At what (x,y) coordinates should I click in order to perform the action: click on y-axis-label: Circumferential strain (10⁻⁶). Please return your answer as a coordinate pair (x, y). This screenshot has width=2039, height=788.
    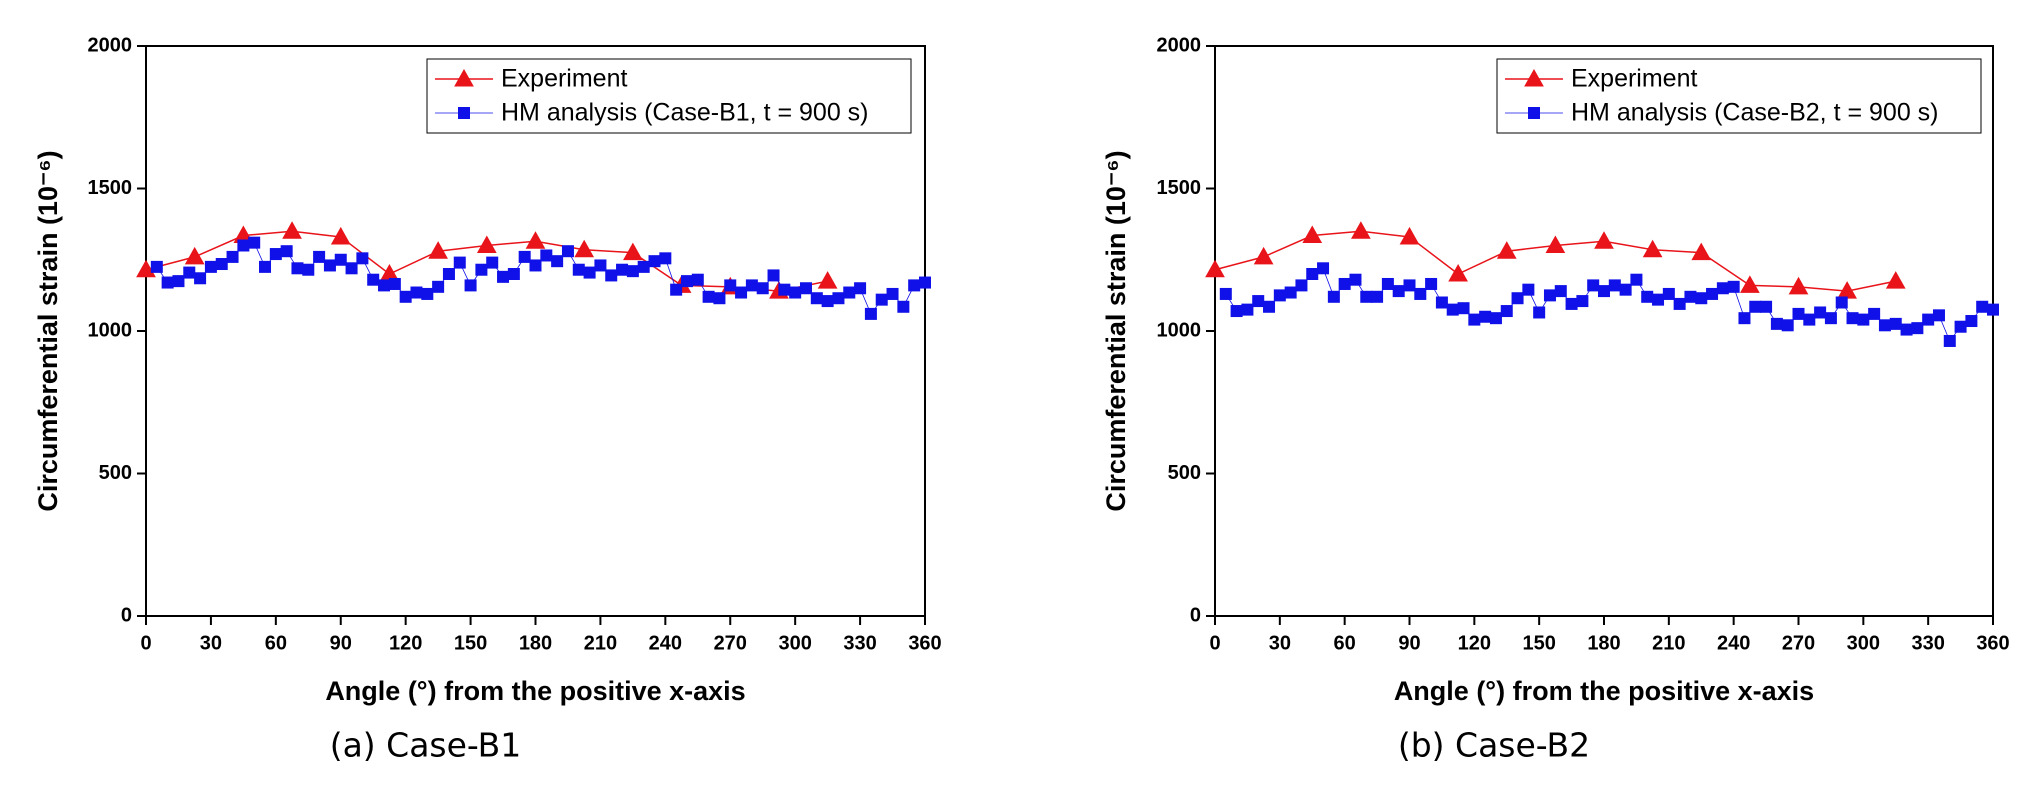
    Looking at the image, I should click on (1116, 330).